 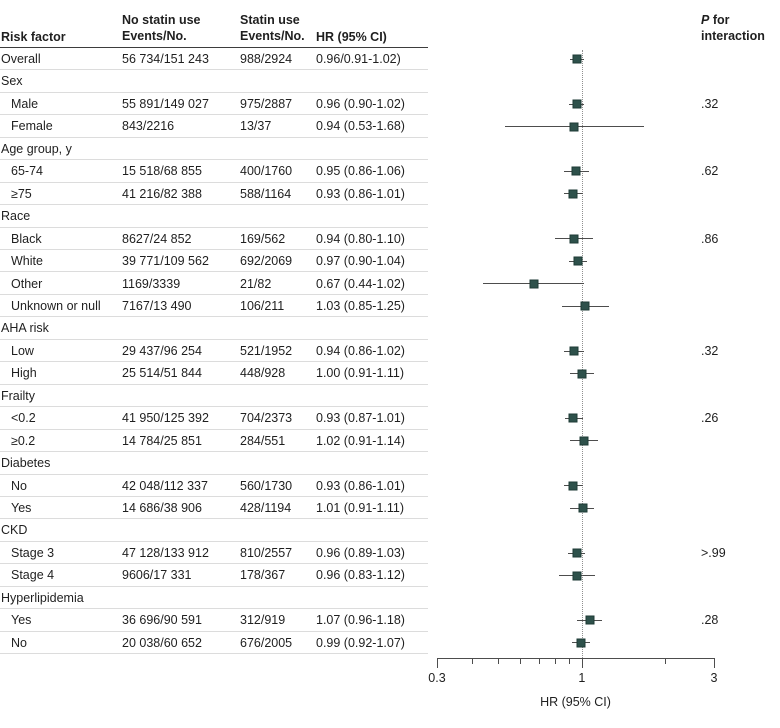 I want to click on risk-factor-label: <0.2, so click(x=23, y=418).